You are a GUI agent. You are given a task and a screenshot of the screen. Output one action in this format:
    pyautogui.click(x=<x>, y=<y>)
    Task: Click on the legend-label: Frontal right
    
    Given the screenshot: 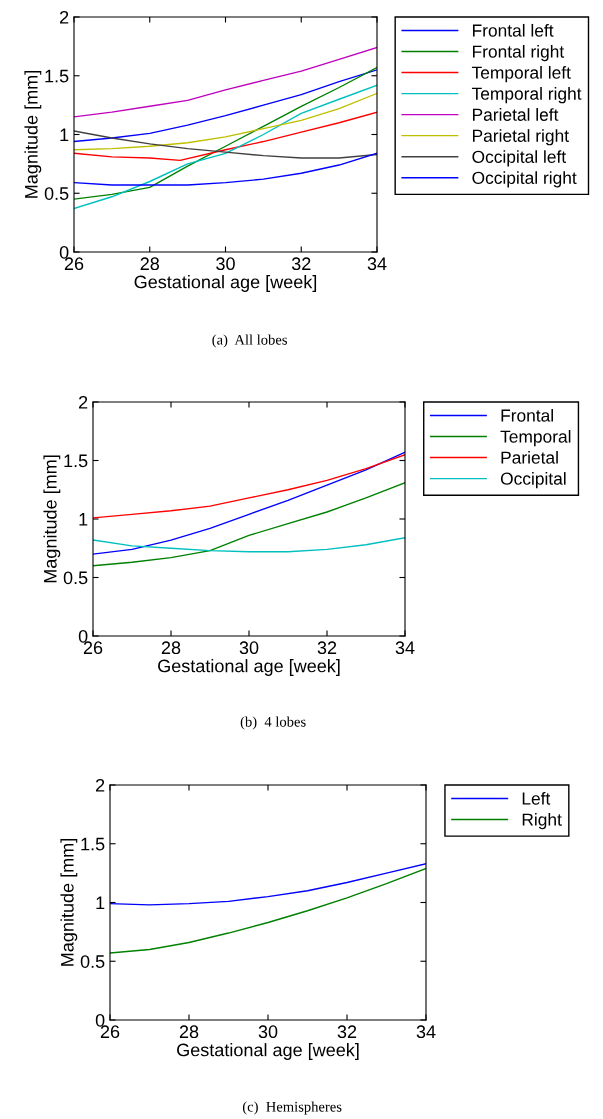 What is the action you would take?
    pyautogui.click(x=518, y=53)
    